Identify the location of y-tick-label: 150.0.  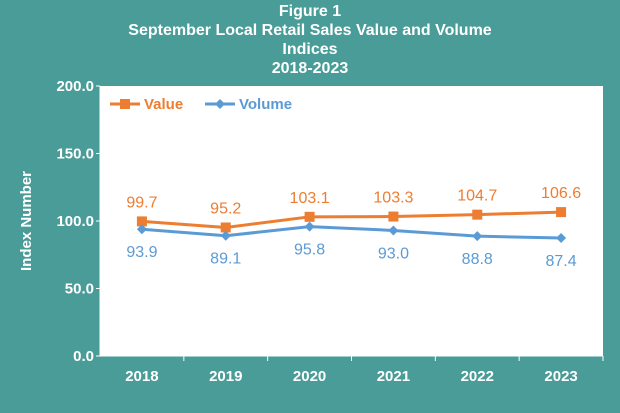
(75, 154).